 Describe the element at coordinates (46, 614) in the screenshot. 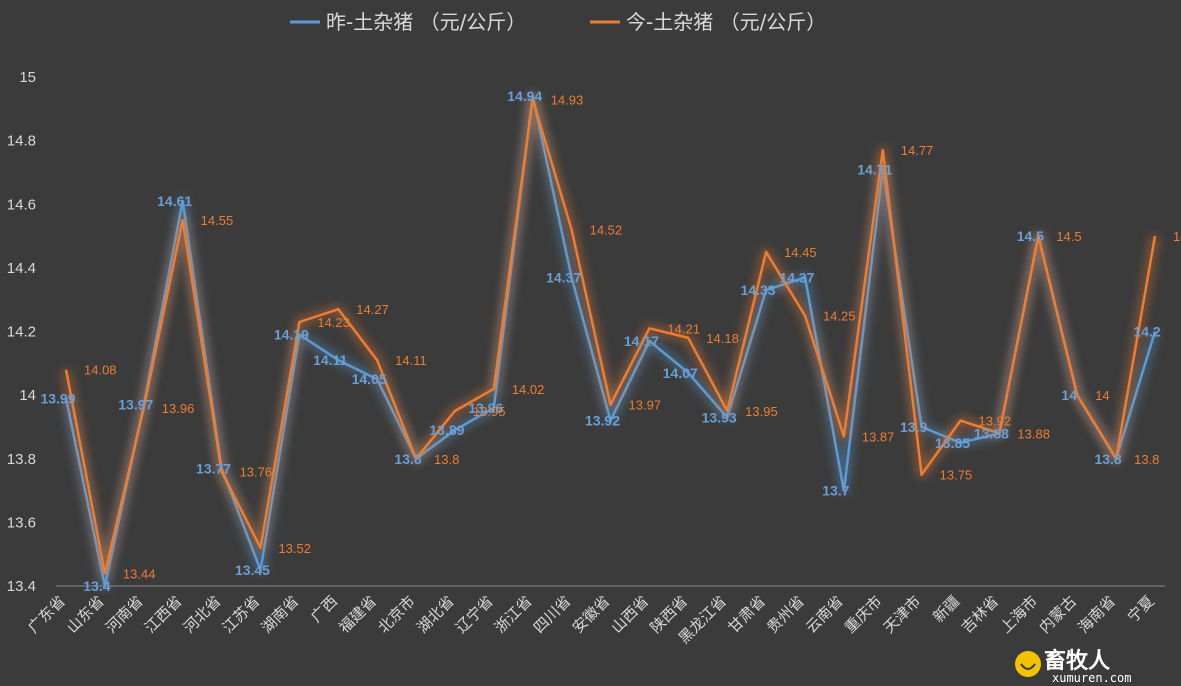

I see `x-tick-label: 广东省` at that location.